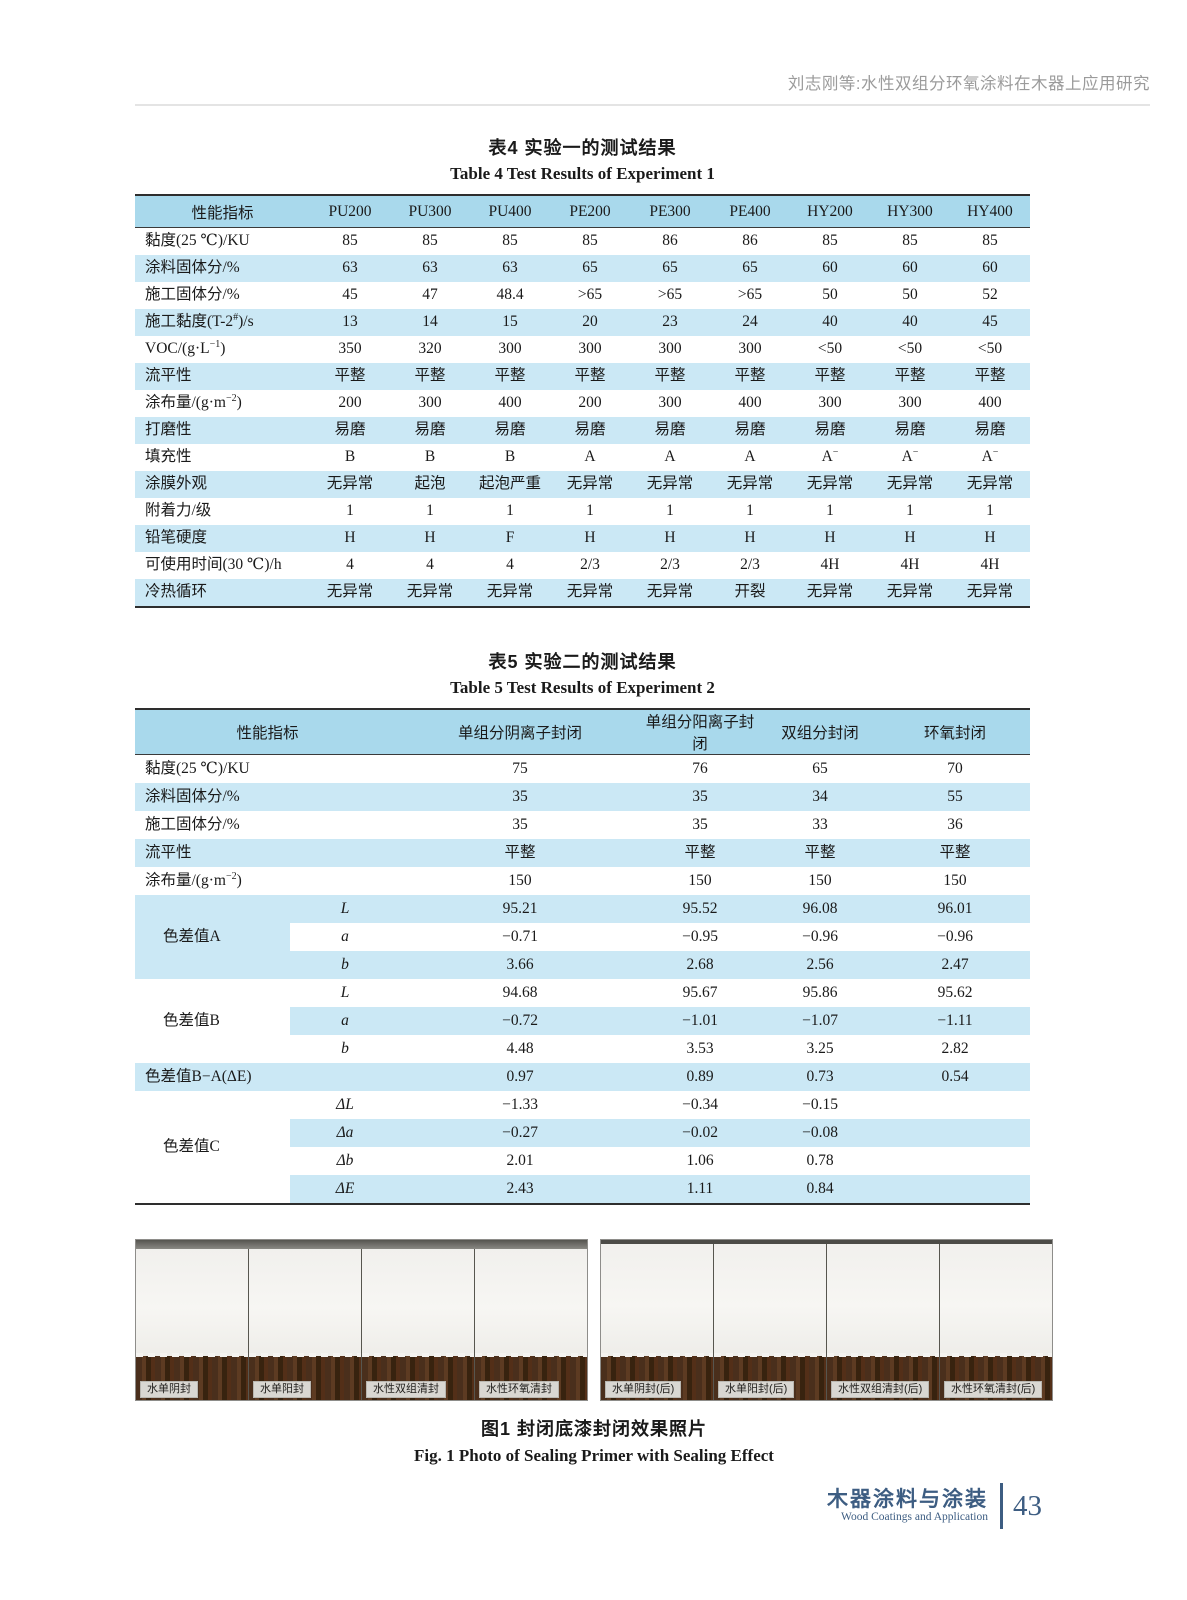 Image resolution: width=1187 pixels, height=1600 pixels. Describe the element at coordinates (910, 211) in the screenshot. I see `column-header: HY300` at that location.